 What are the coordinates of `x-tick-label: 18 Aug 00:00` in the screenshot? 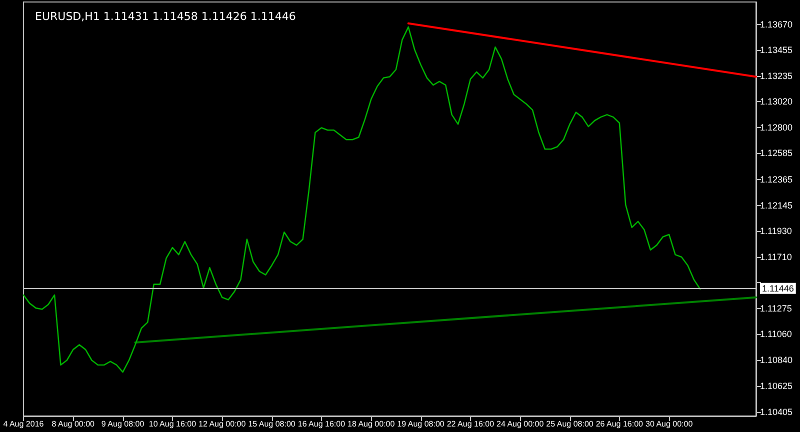 It's located at (372, 424).